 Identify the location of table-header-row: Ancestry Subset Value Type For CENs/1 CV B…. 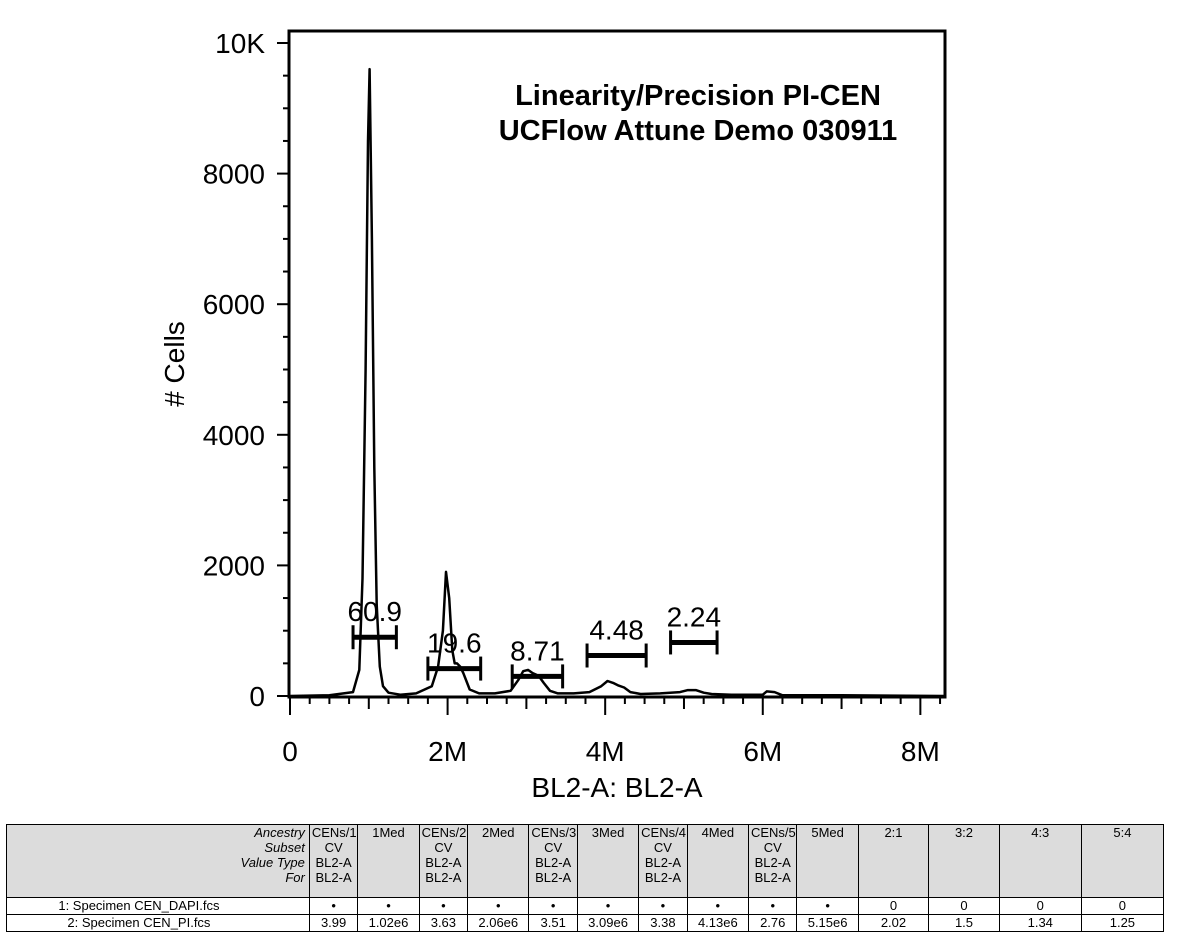
(585, 861).